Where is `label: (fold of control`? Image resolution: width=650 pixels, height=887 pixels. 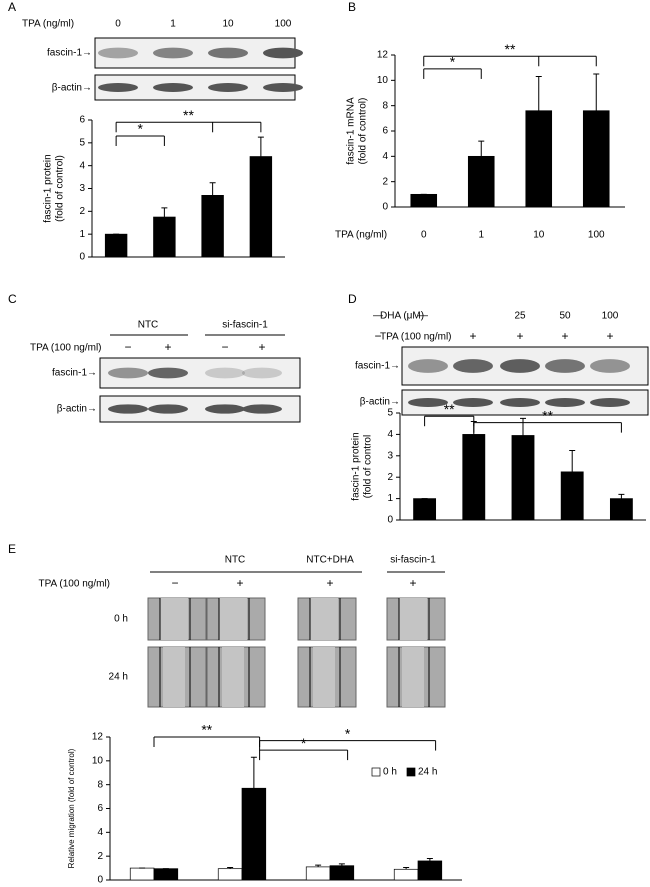
label: (fold of control is located at coordinates (368, 466).